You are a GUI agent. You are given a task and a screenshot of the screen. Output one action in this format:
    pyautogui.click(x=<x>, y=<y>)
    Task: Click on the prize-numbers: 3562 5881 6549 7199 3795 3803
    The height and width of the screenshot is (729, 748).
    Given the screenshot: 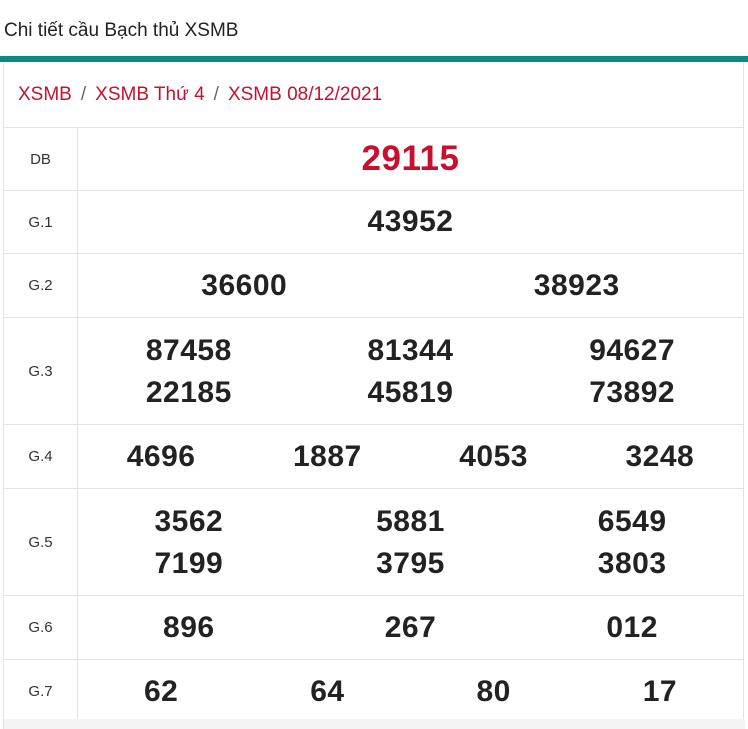 What is the action you would take?
    pyautogui.click(x=410, y=542)
    